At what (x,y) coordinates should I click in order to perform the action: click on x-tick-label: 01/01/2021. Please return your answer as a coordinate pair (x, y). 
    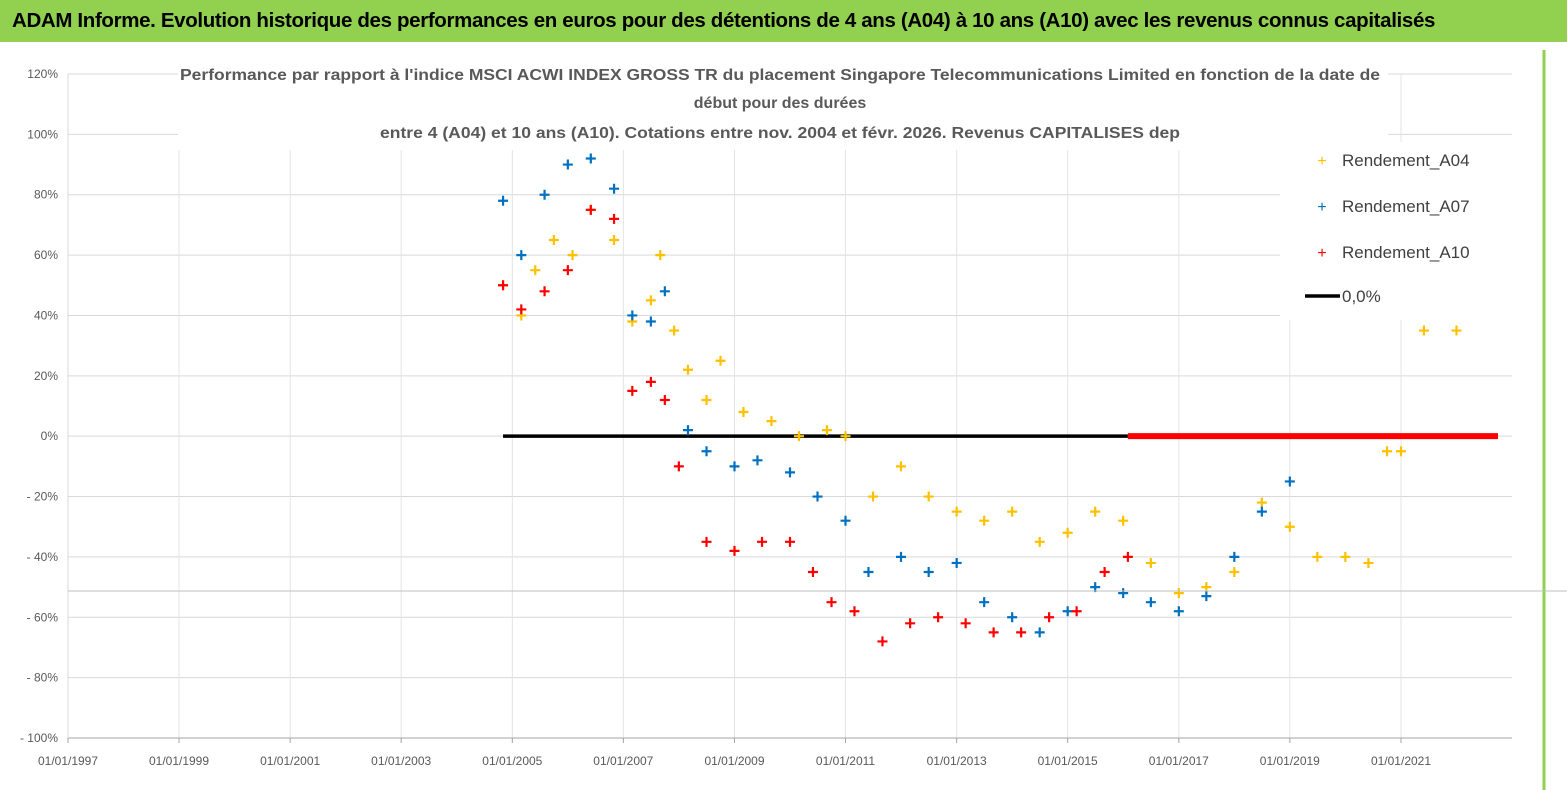
    Looking at the image, I should click on (1401, 761).